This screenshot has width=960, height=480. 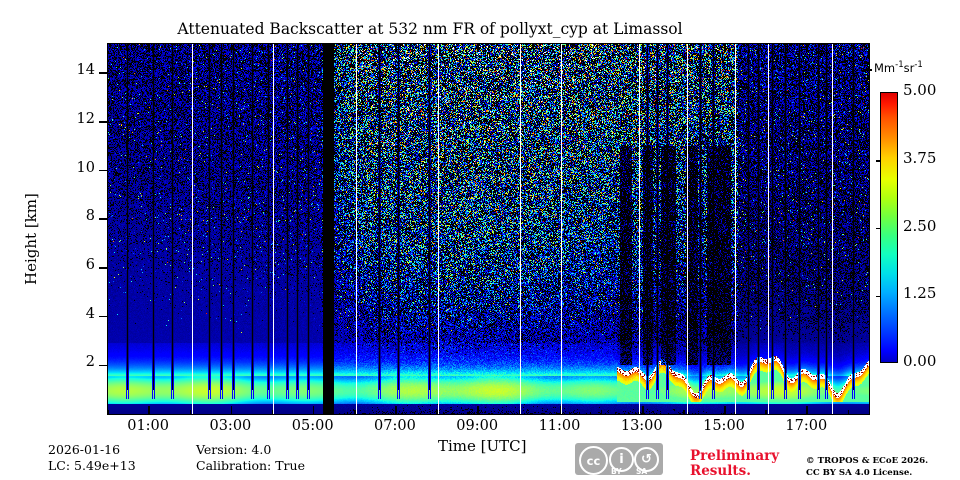 I want to click on x-tick-label: 11:00, so click(x=559, y=426).